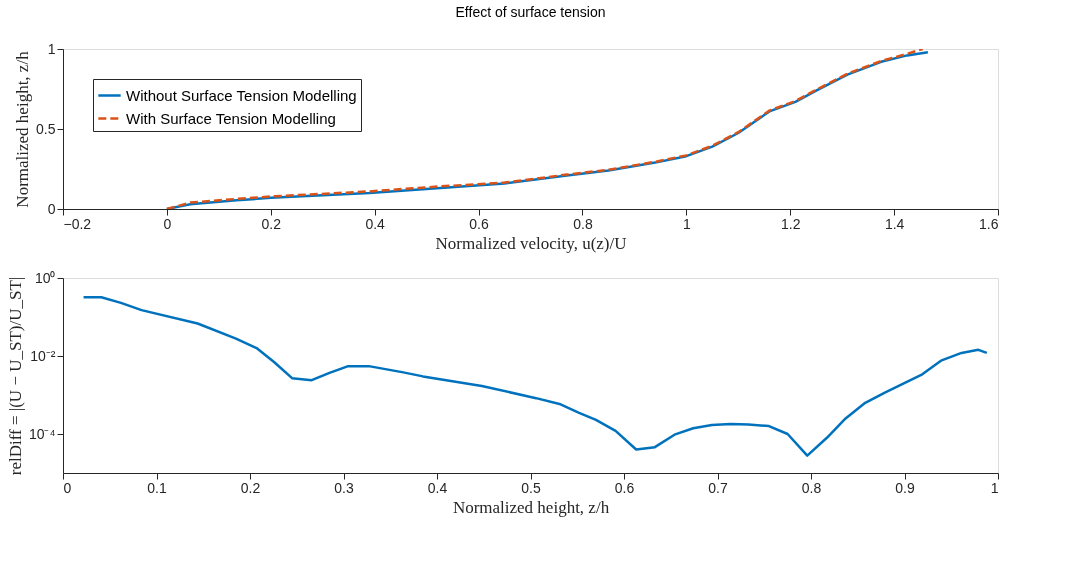  I want to click on x-tick-label: 1.6, so click(989, 223).